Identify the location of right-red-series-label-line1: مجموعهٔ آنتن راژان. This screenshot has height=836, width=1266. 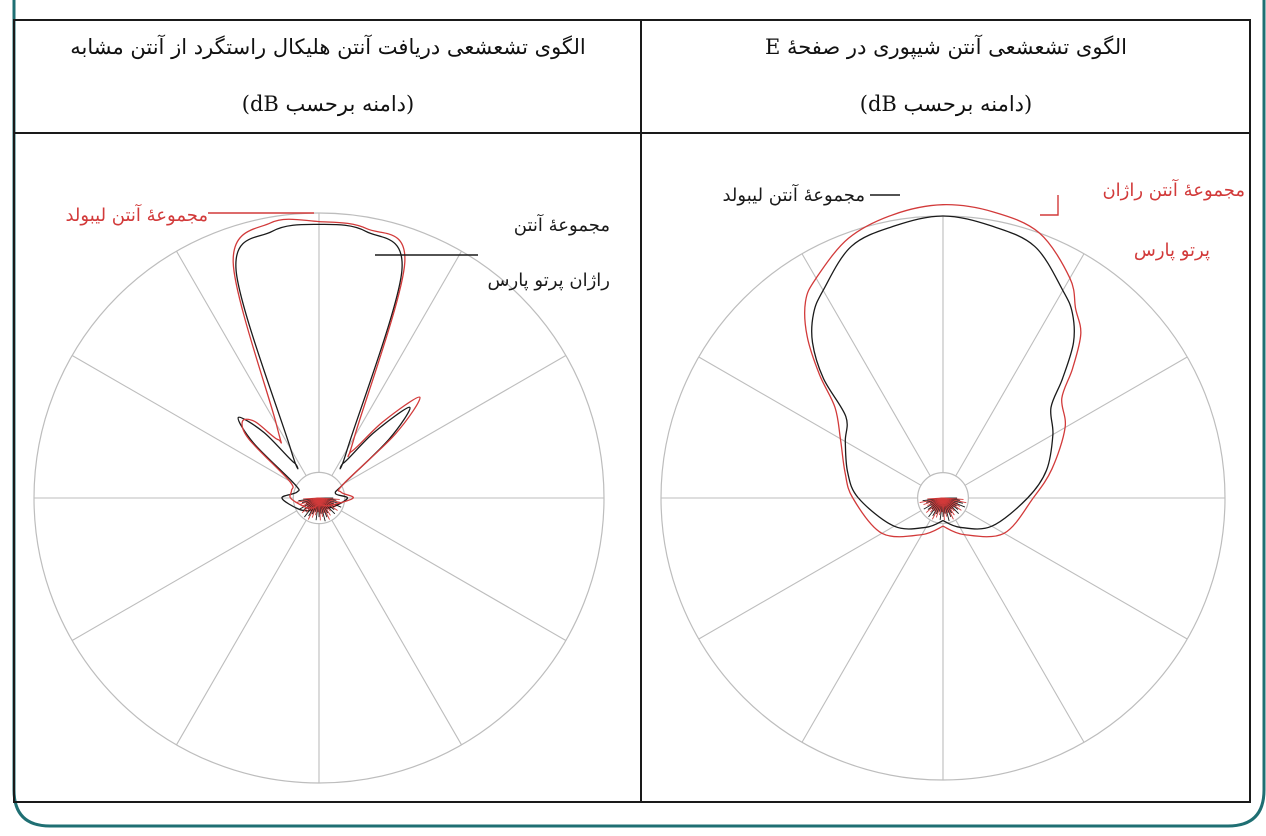
(1173, 190).